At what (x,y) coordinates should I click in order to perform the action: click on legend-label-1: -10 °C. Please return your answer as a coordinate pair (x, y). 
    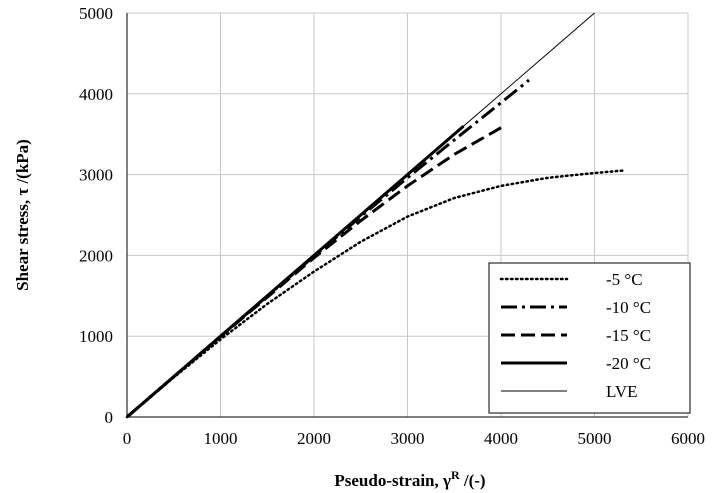
    Looking at the image, I should click on (628, 307).